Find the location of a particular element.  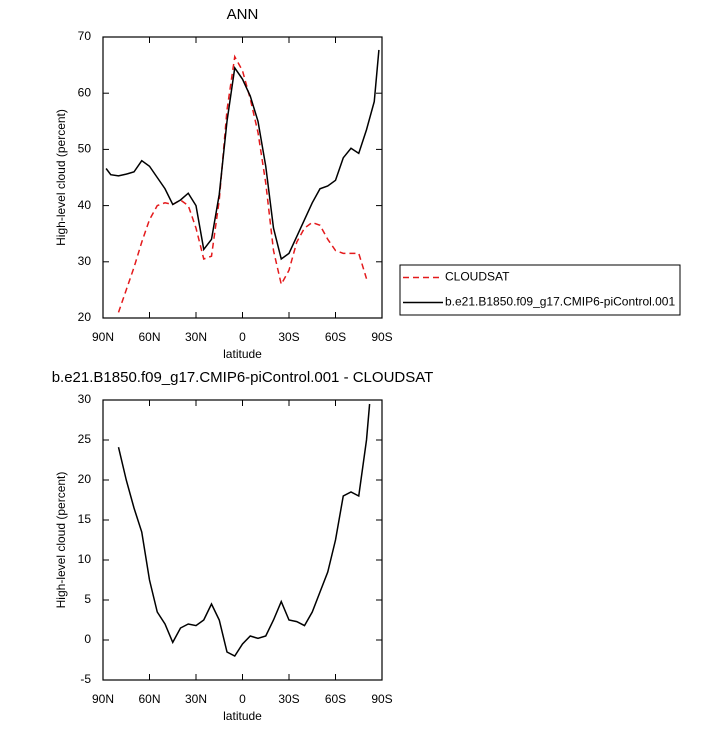

legend-label: CLOUDSAT is located at coordinates (477, 277).